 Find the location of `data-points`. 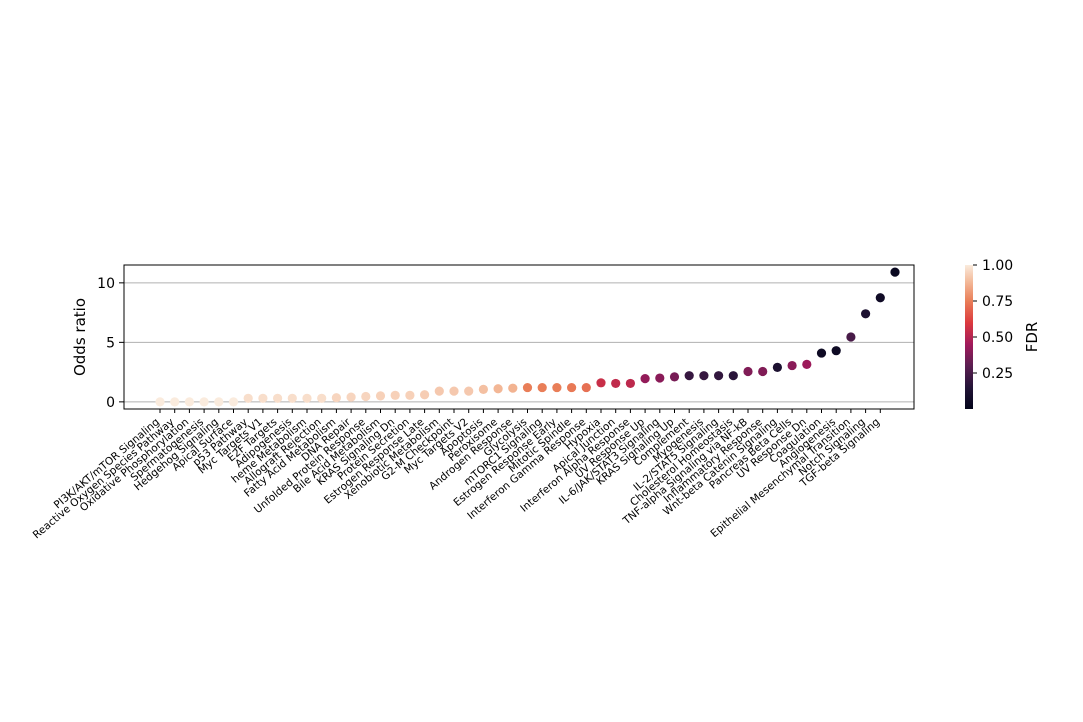

data-points is located at coordinates (527, 337).